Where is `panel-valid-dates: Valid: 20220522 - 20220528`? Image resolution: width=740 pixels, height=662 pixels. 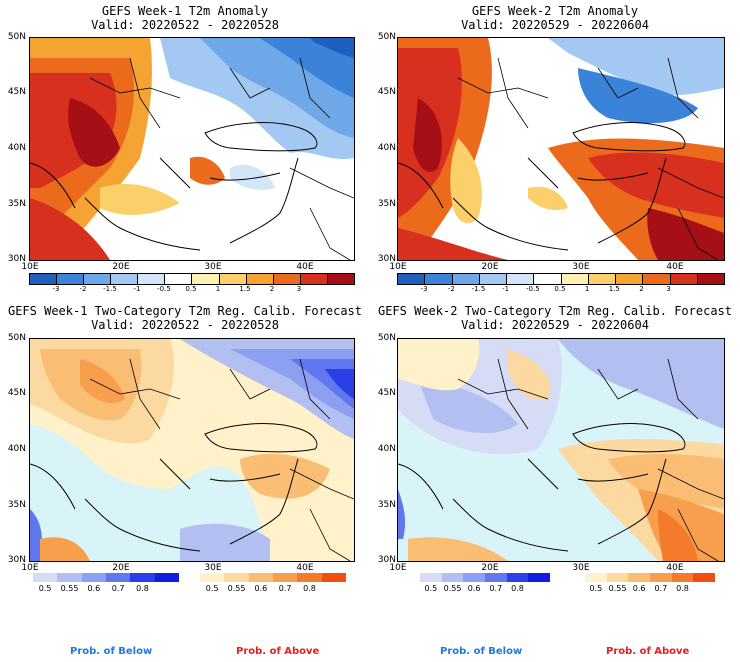 panel-valid-dates: Valid: 20220522 - 20220528 is located at coordinates (185, 25).